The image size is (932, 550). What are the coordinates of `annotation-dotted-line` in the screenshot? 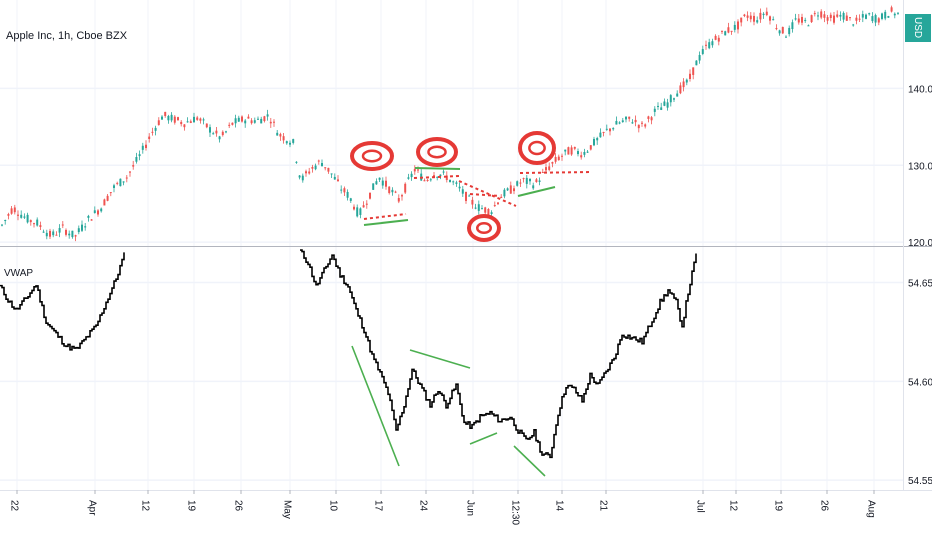 It's located at (437, 177).